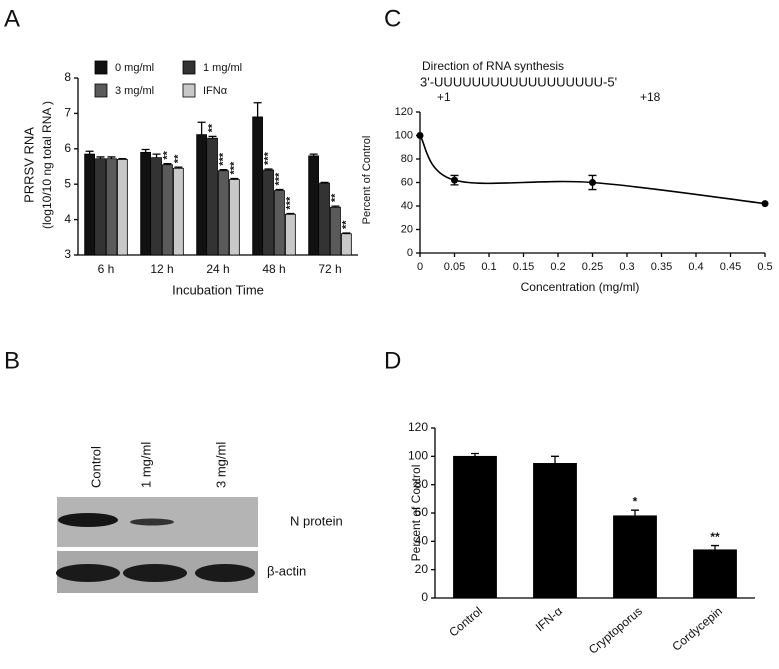 The image size is (779, 669). Describe the element at coordinates (764, 267) in the screenshot. I see `x-tick-label: 0.5` at that location.